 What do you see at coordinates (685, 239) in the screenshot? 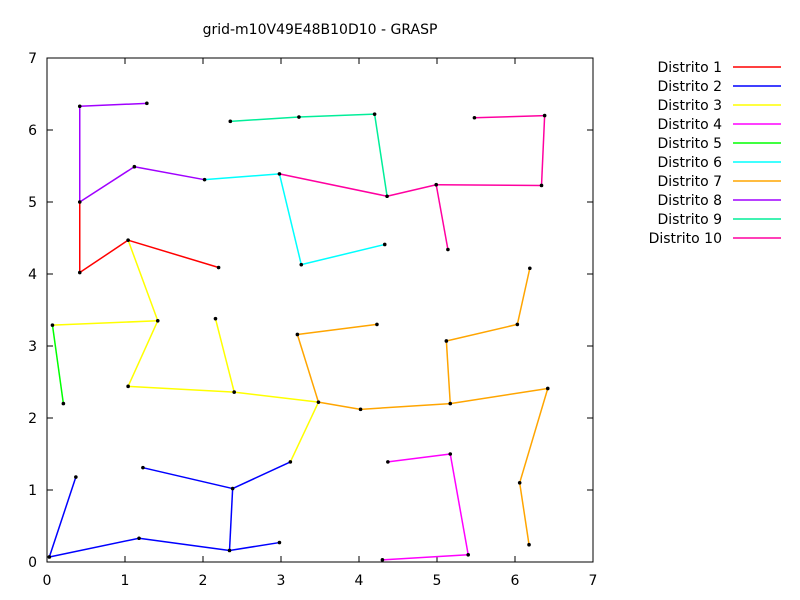
I see `legend-label: Distrito 10` at bounding box center [685, 239].